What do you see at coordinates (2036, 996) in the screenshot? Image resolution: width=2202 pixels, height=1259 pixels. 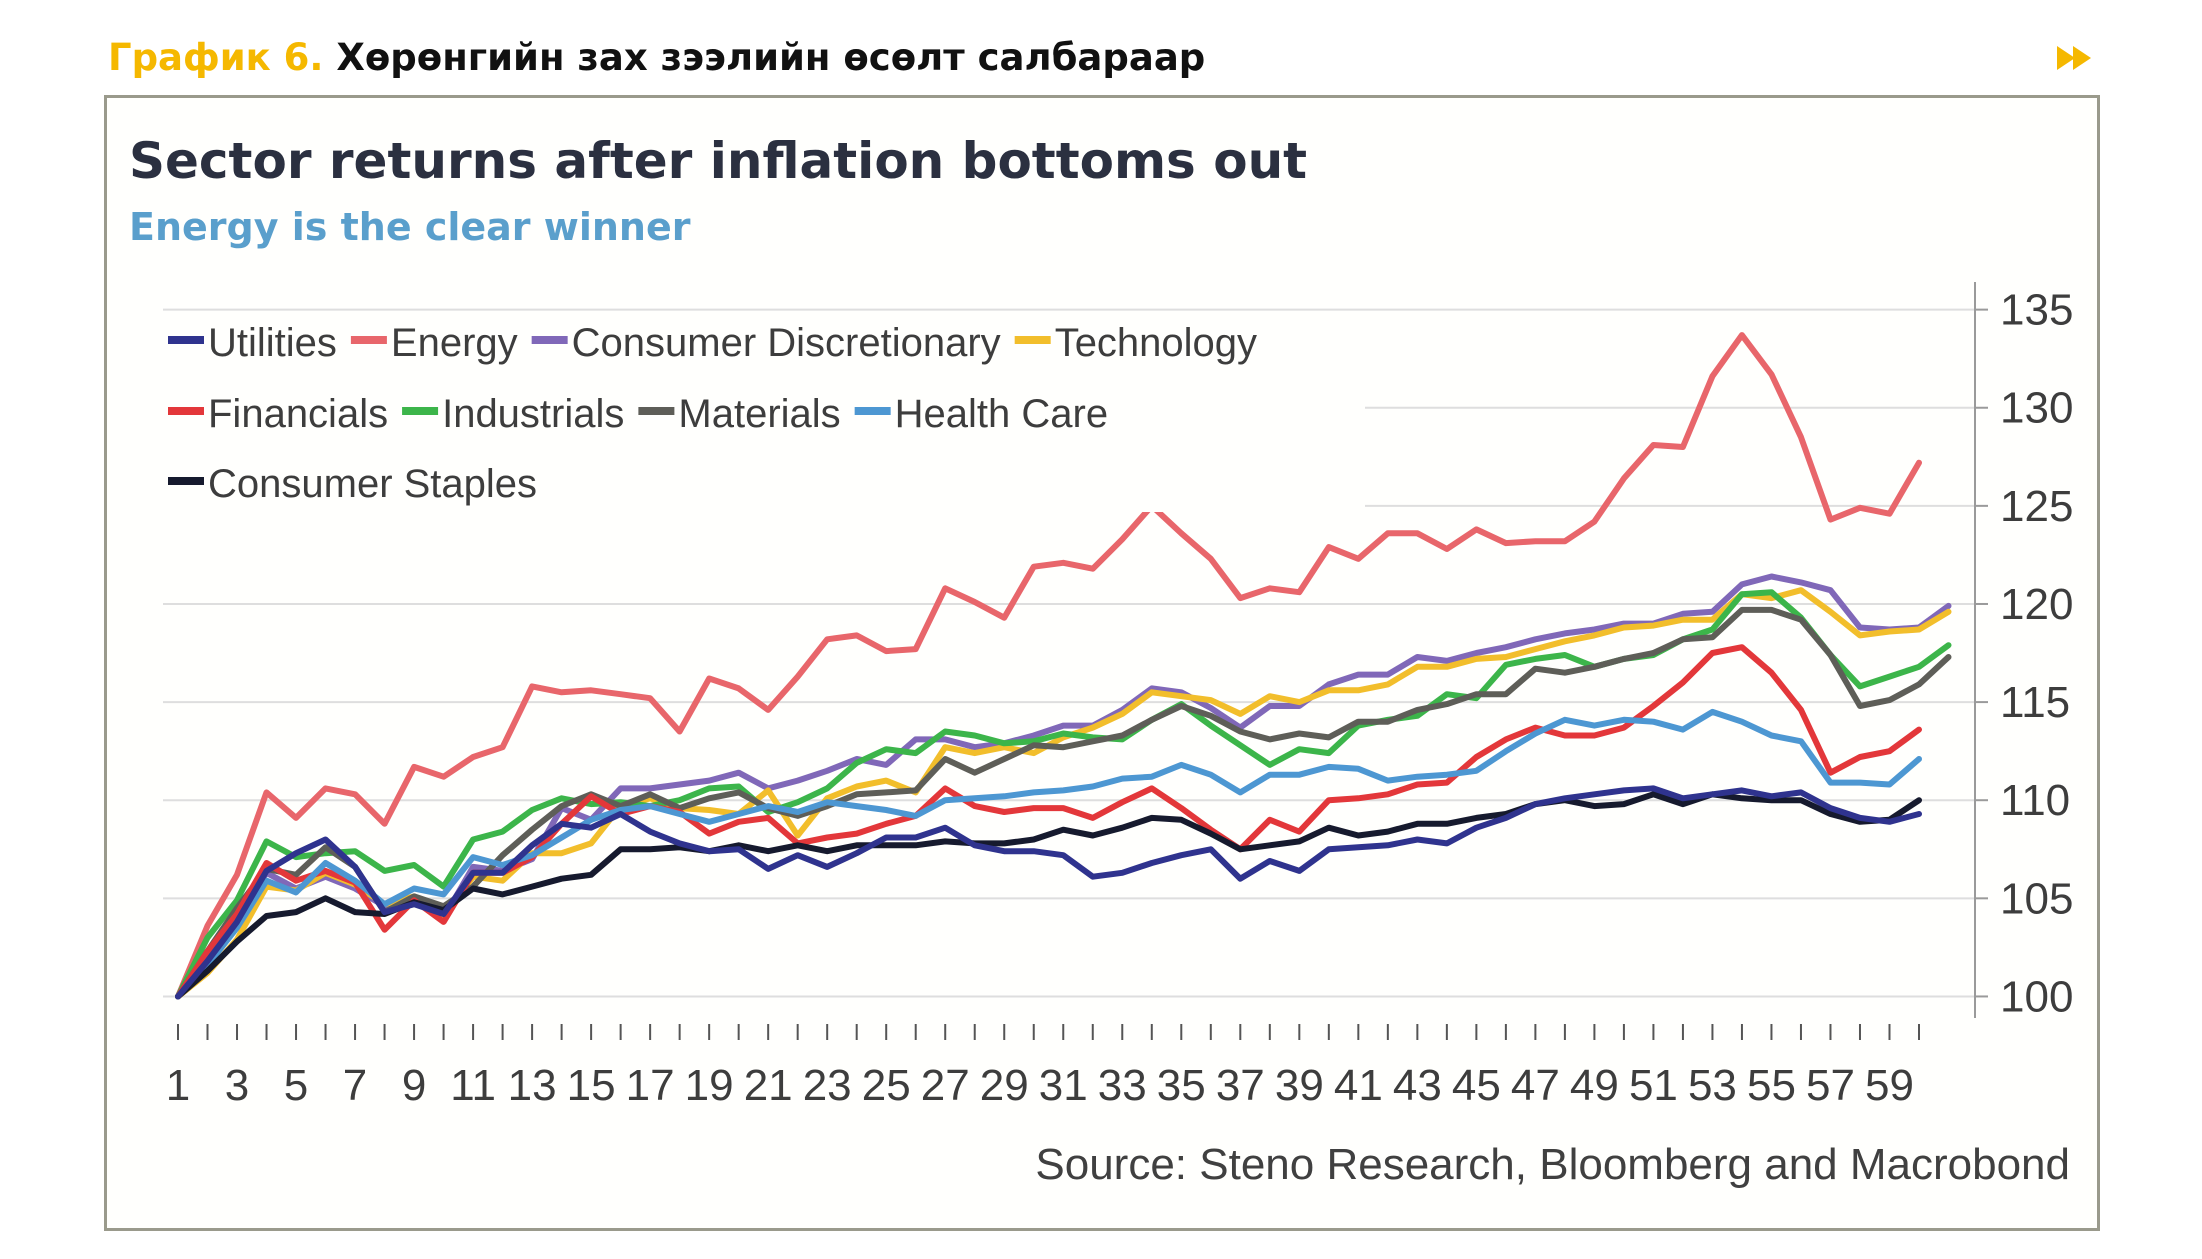 I see `y-tick-label-100: 100` at bounding box center [2036, 996].